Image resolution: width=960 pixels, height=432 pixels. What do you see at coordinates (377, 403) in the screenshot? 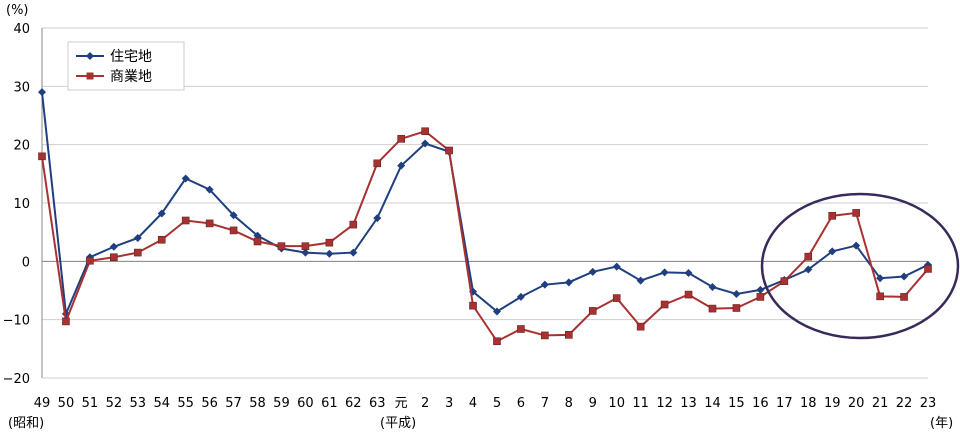
I see `x-tick-label: 63` at bounding box center [377, 403].